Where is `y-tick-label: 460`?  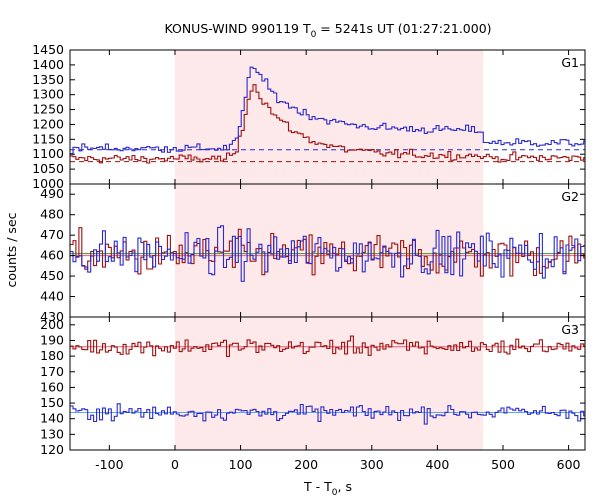 y-tick-label: 460 is located at coordinates (52, 255).